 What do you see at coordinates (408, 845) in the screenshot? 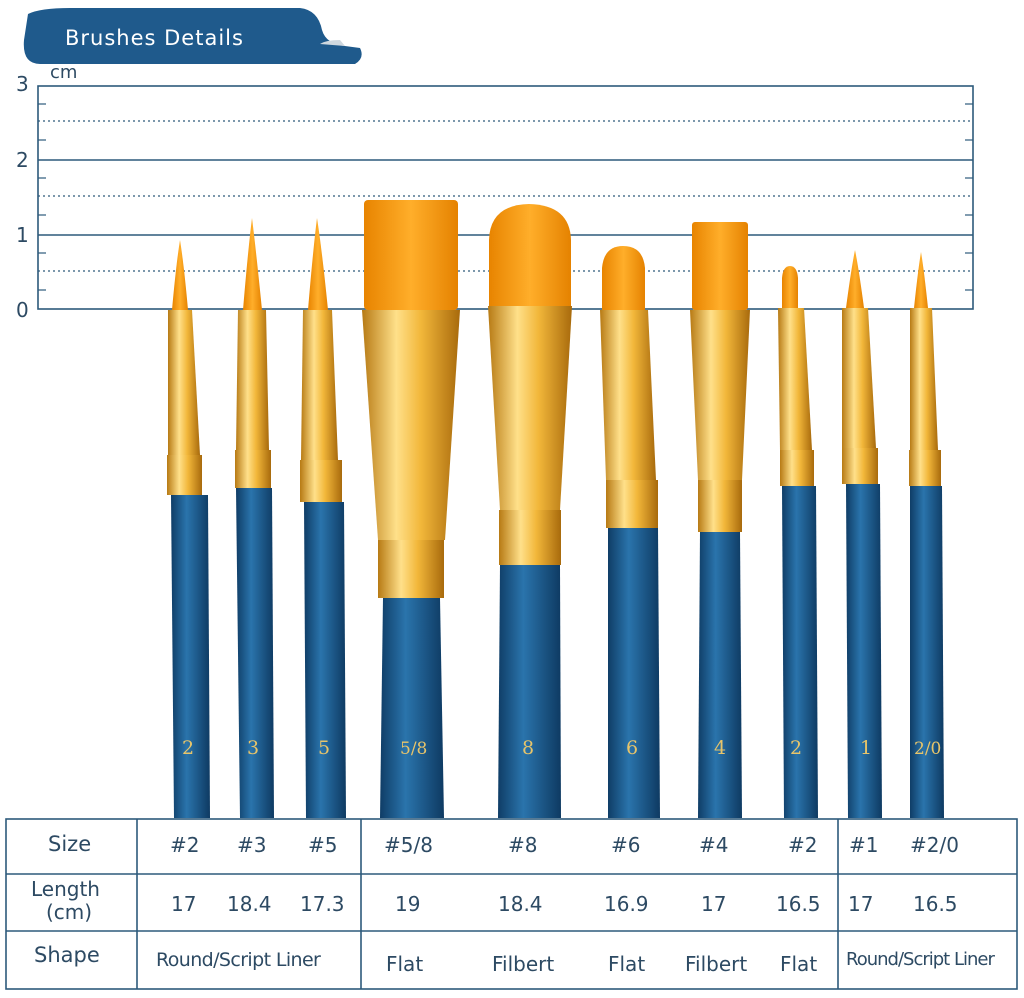
I see `size-cell-4: #5/8` at bounding box center [408, 845].